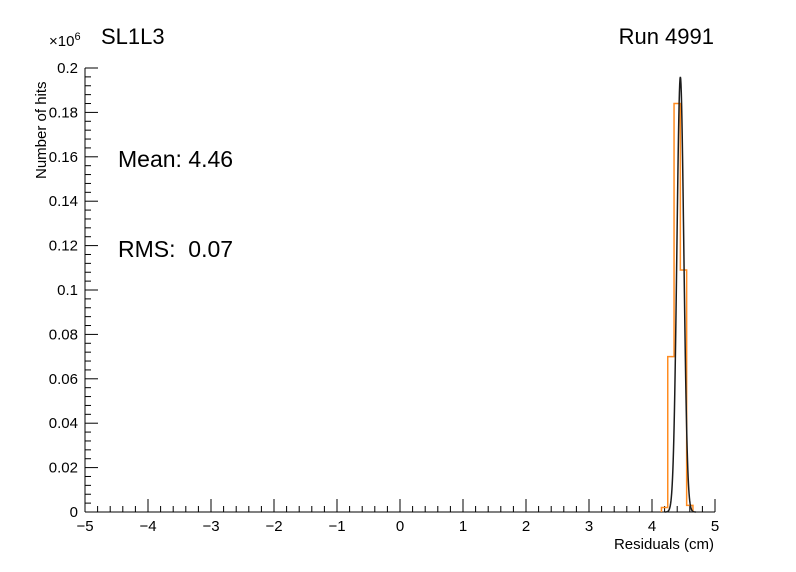  I want to click on gaussian-fit-curve, so click(680, 294).